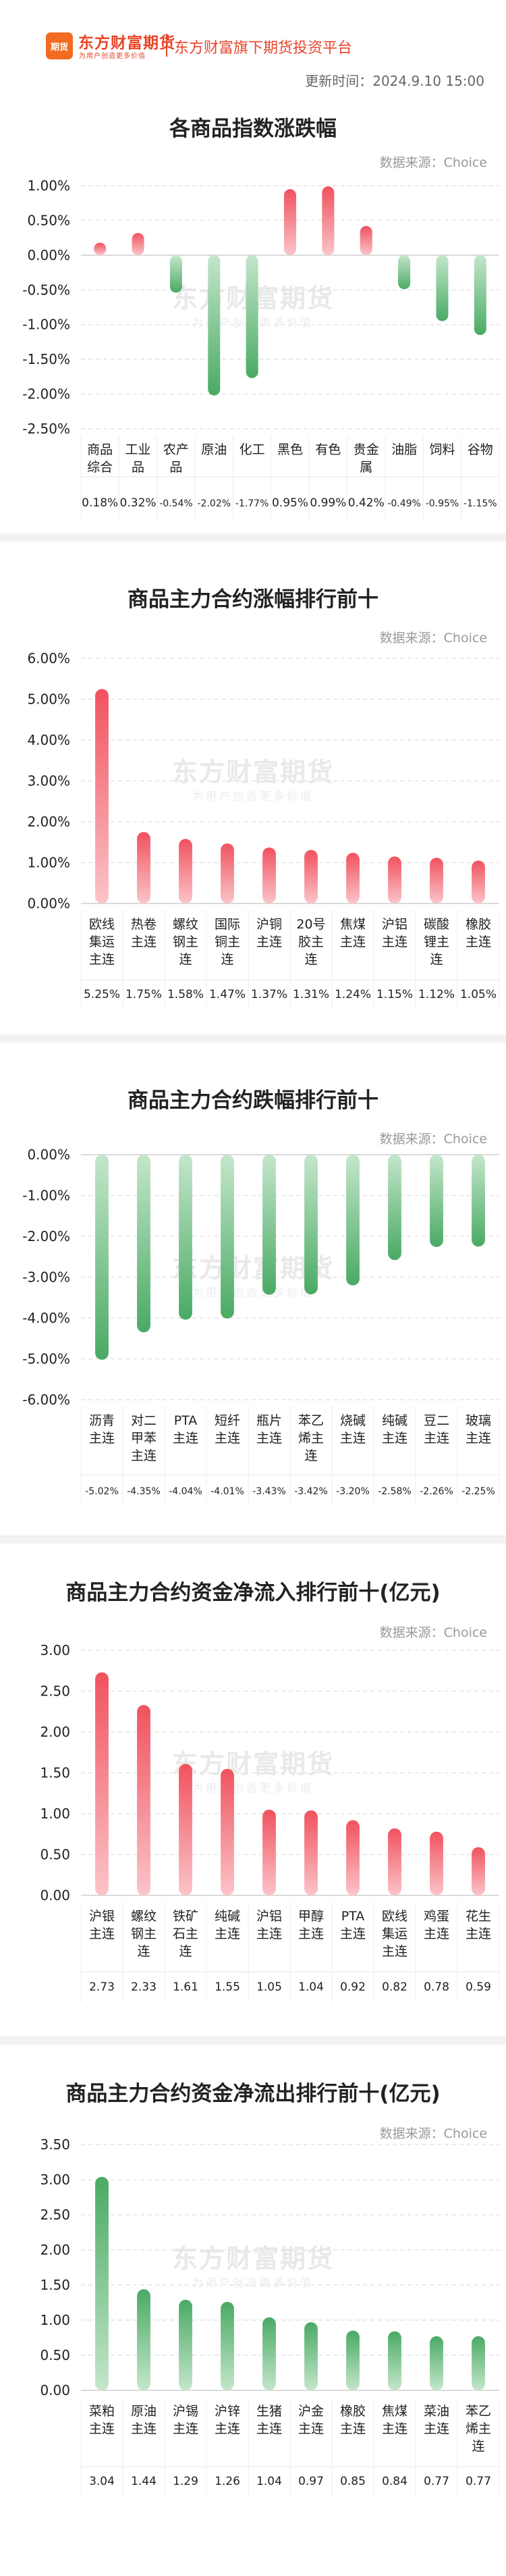  Describe the element at coordinates (404, 272) in the screenshot. I see `bar-index: 油脂 -0.49%` at that location.